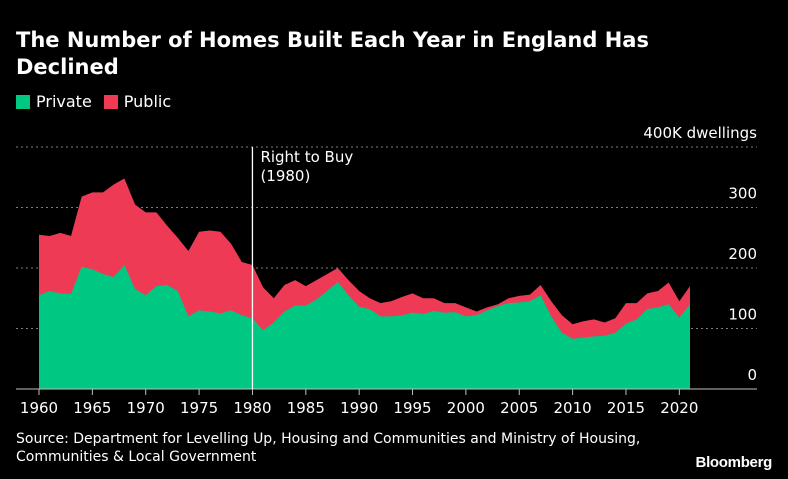 This screenshot has width=788, height=479. Describe the element at coordinates (742, 315) in the screenshot. I see `y-tick-label-100: 100` at that location.